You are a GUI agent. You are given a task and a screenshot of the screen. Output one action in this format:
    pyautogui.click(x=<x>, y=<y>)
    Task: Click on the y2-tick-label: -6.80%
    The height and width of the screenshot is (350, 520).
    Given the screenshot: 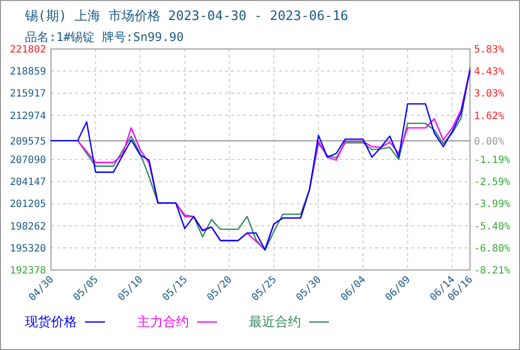 What is the action you would take?
    pyautogui.click(x=492, y=248)
    